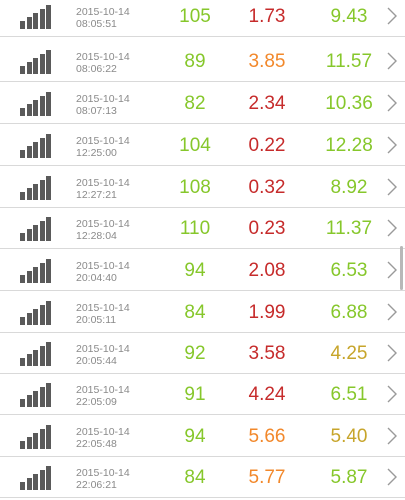  I want to click on row-time: 20:05:11, so click(96, 320).